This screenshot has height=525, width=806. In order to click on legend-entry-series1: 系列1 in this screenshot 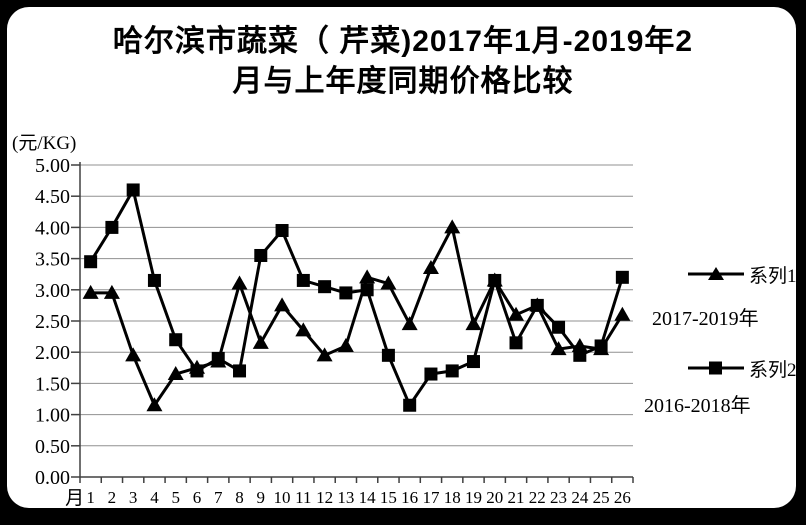, I will do `click(742, 275)`.